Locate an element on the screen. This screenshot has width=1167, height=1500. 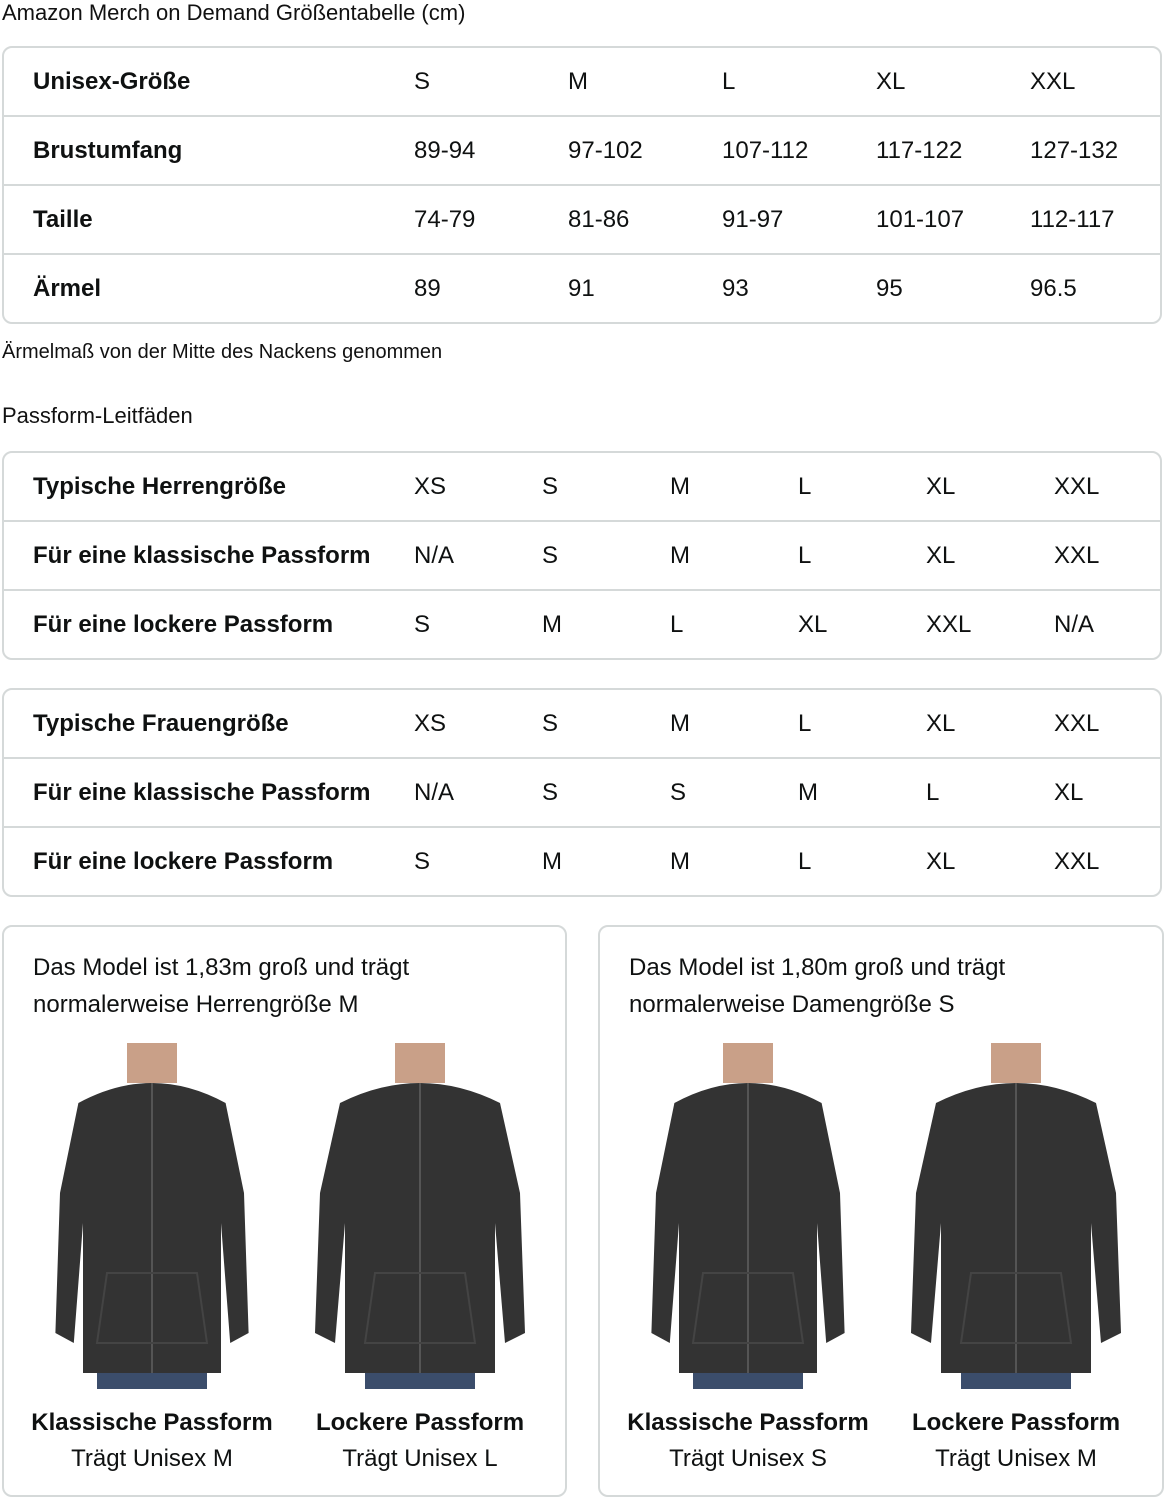
table-row: Typische Frauengröße XS S M L XL XXL is located at coordinates (582, 723).